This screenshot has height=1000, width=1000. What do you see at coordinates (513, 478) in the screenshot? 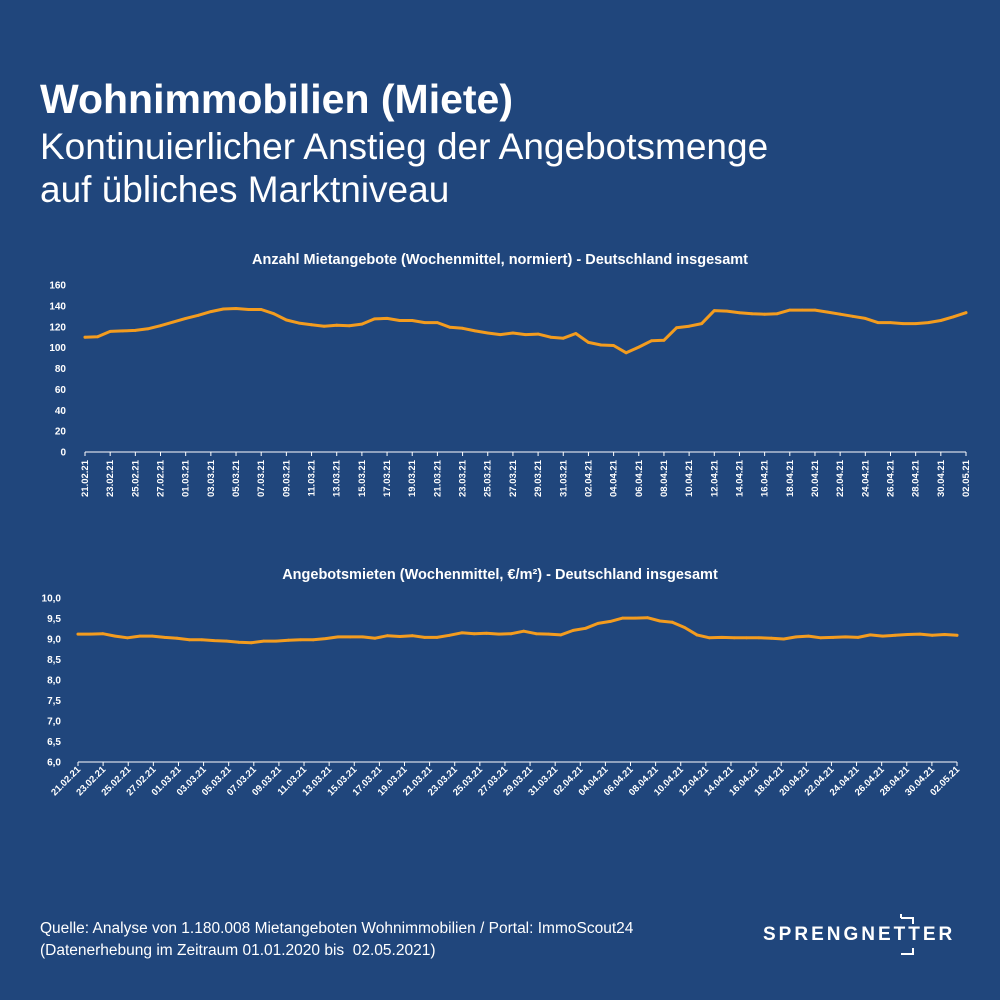
I see `x-tick-label: 27.03.21` at bounding box center [513, 478].